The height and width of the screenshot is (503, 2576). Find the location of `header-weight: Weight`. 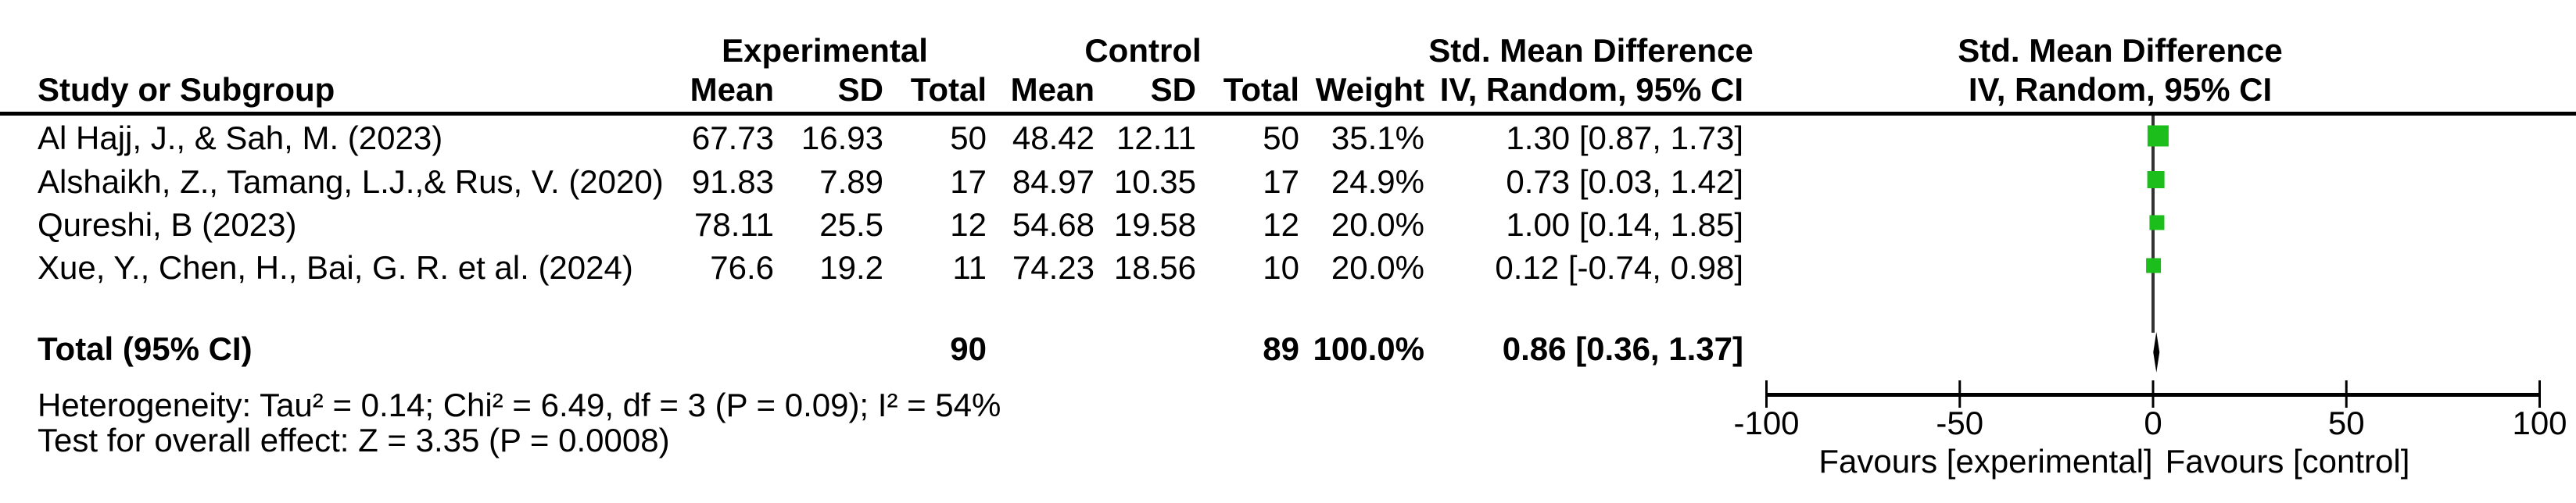

header-weight: Weight is located at coordinates (1369, 89).